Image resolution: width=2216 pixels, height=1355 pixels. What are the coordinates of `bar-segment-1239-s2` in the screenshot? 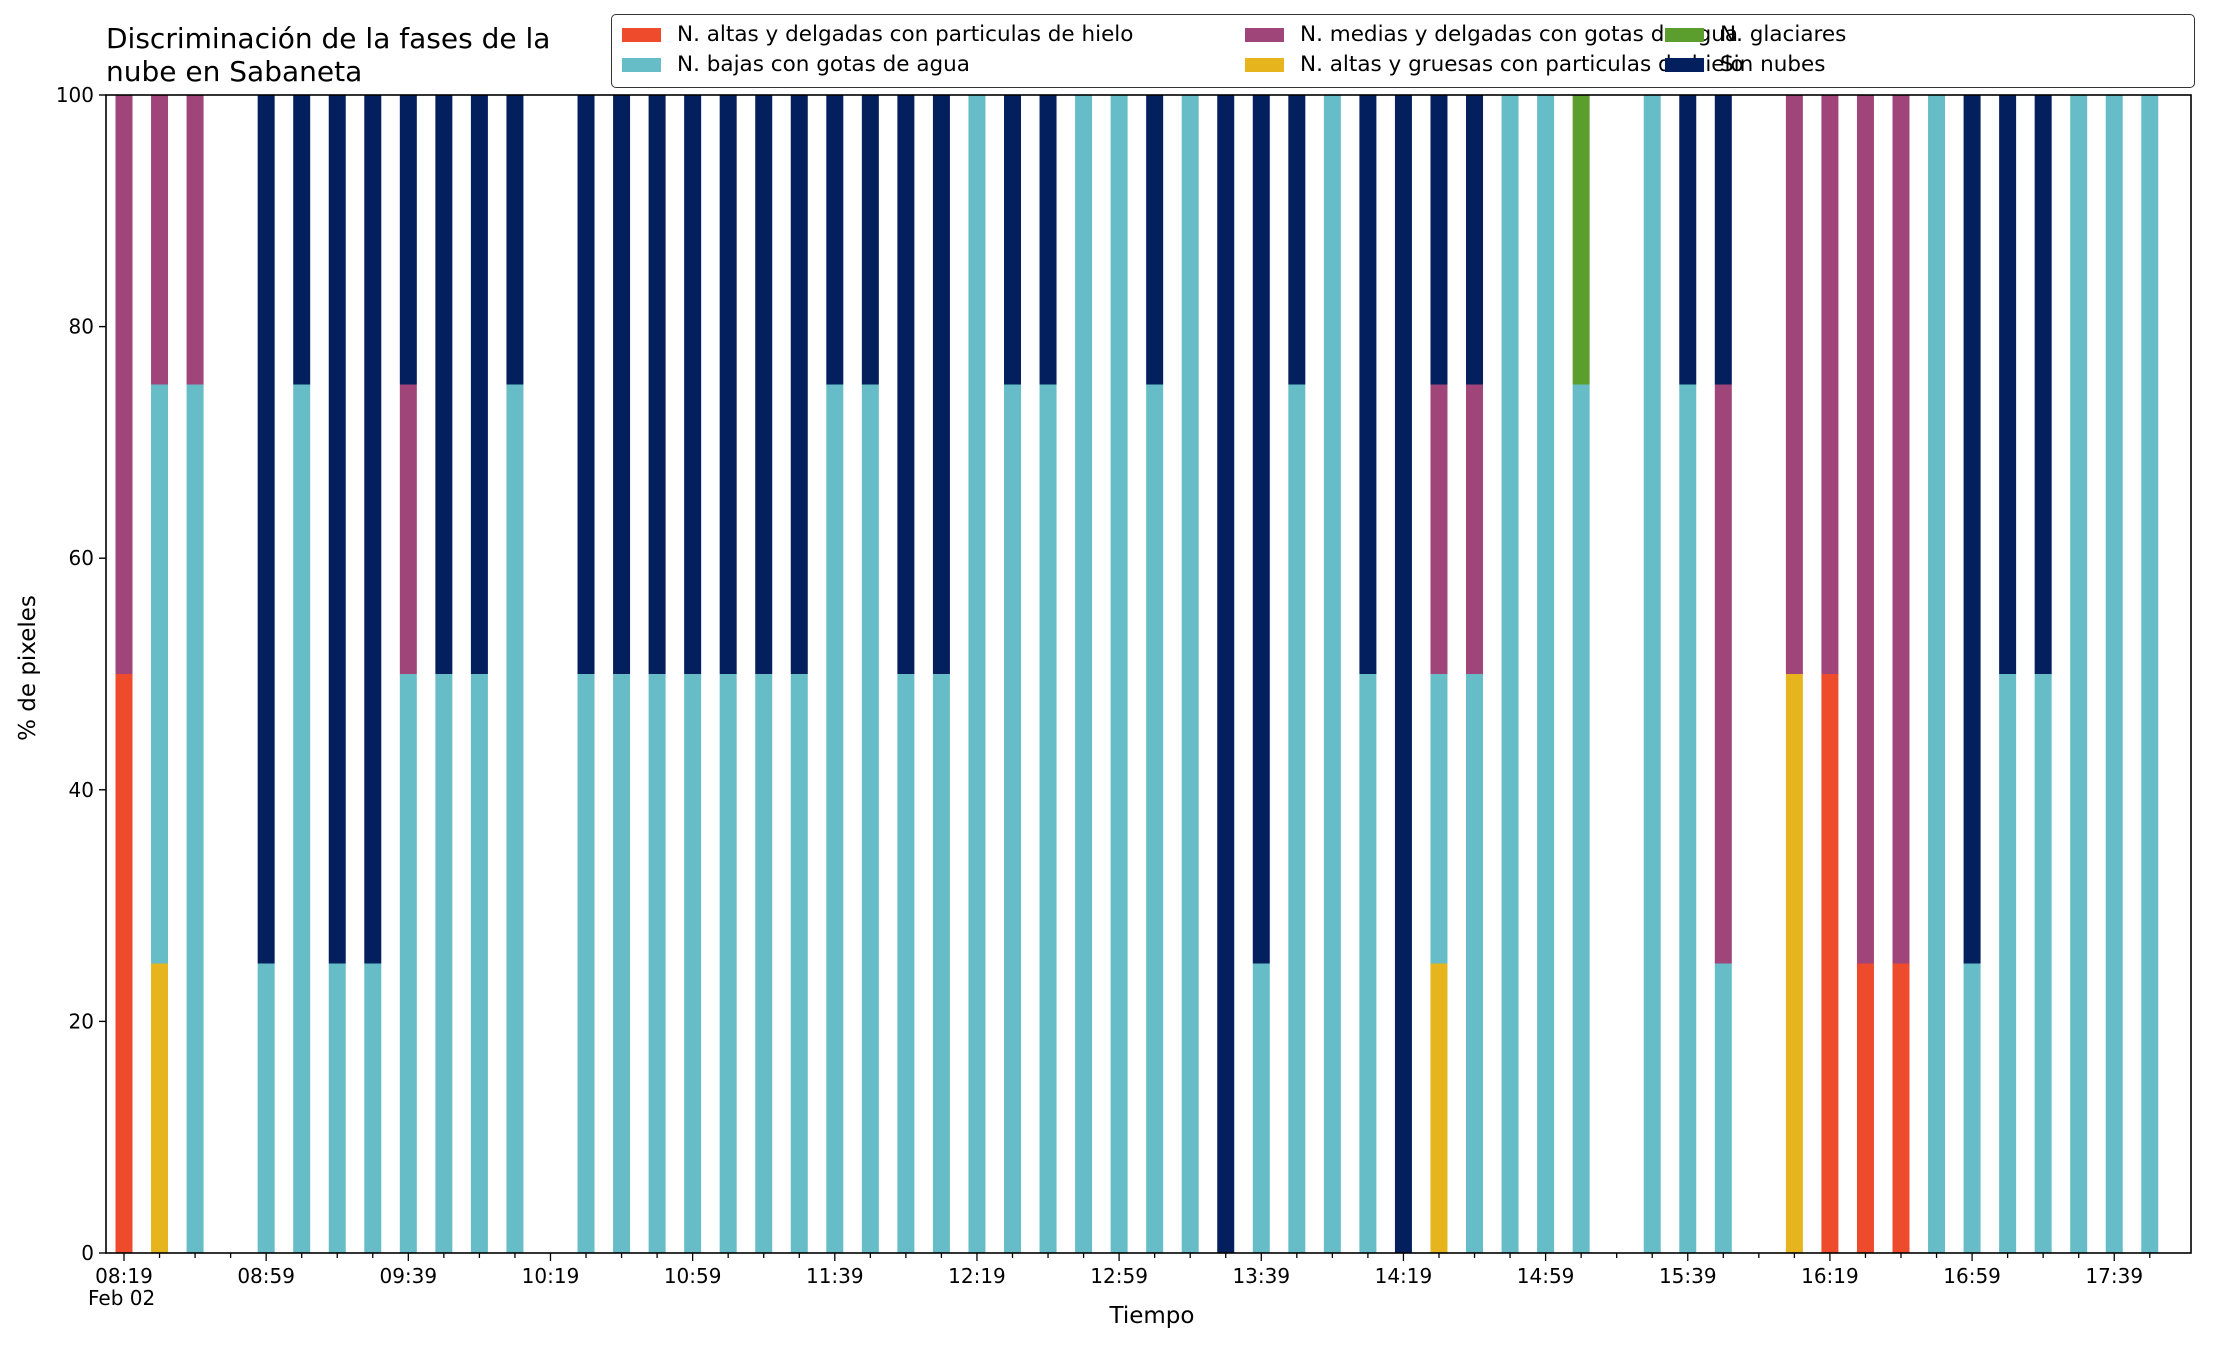 It's located at (1048, 818).